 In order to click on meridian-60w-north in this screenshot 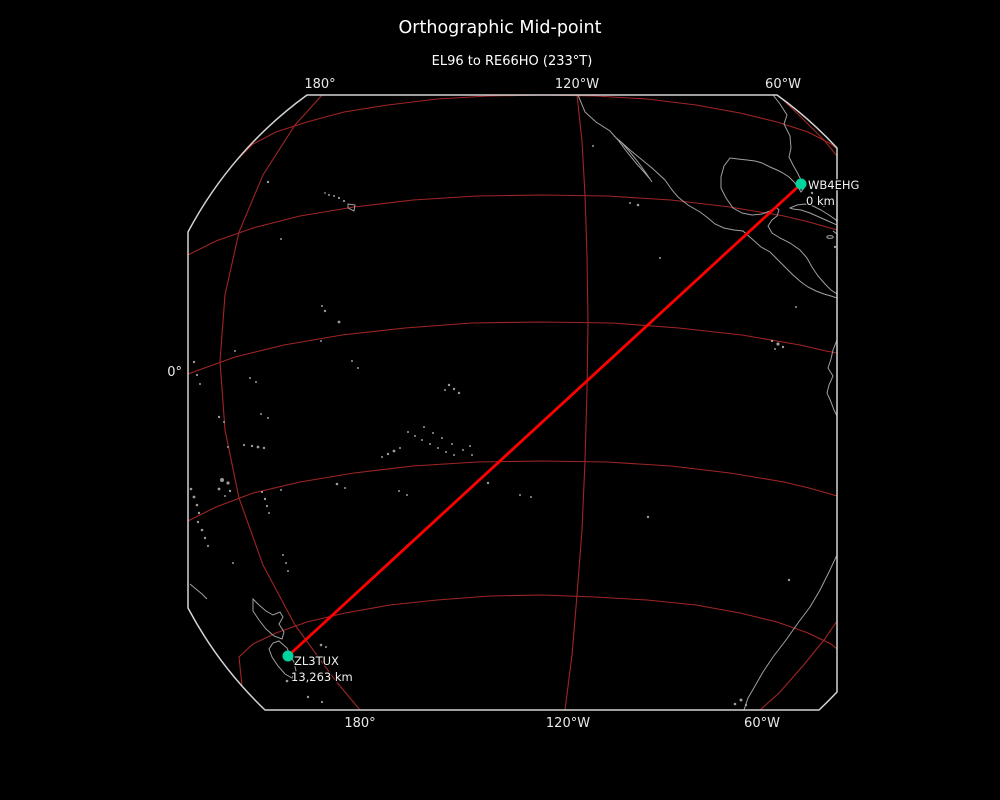, I will do `click(807, 126)`.